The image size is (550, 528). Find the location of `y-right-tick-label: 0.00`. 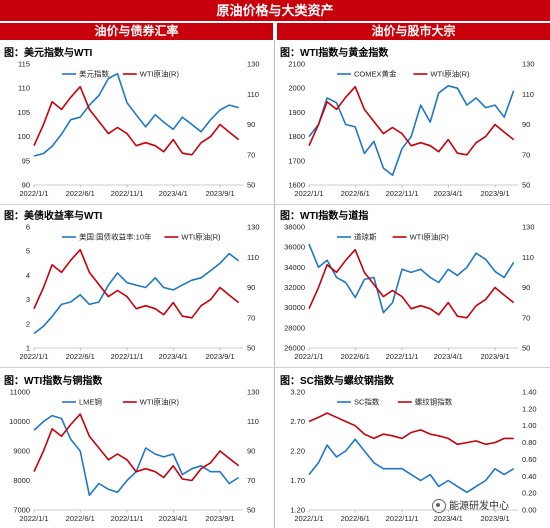

y-right-tick-label: 0.00 is located at coordinates (529, 510).